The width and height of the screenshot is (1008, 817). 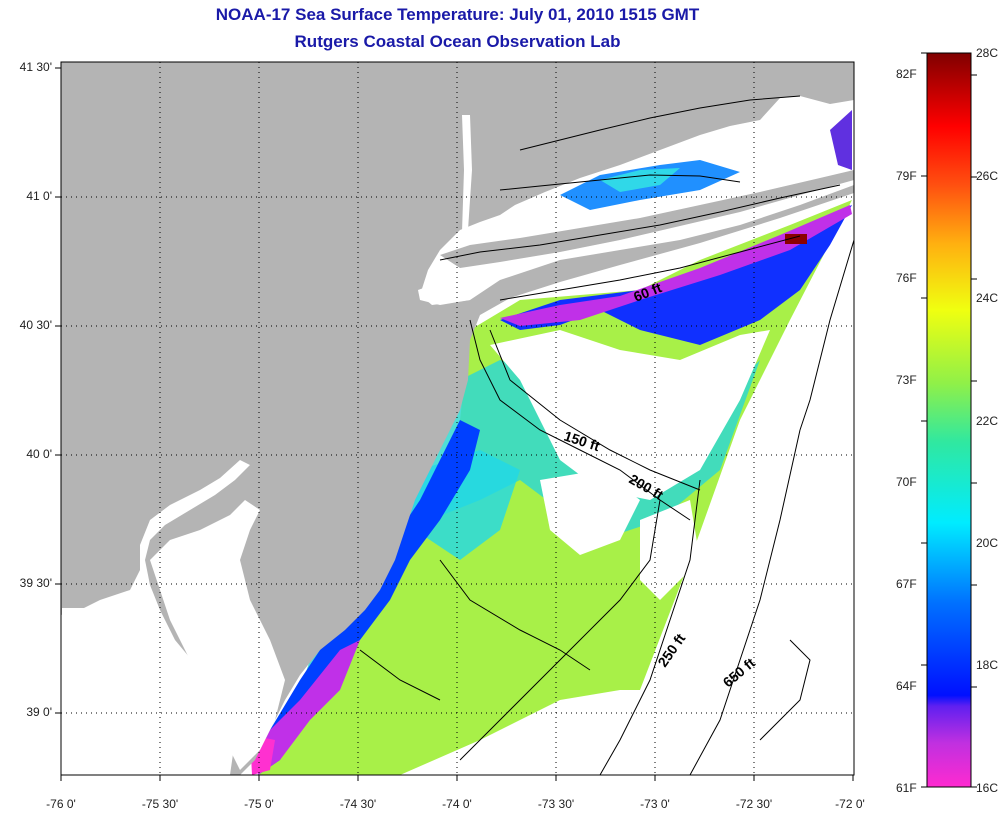 I want to click on lon-label: -76 0', so click(x=61, y=804).